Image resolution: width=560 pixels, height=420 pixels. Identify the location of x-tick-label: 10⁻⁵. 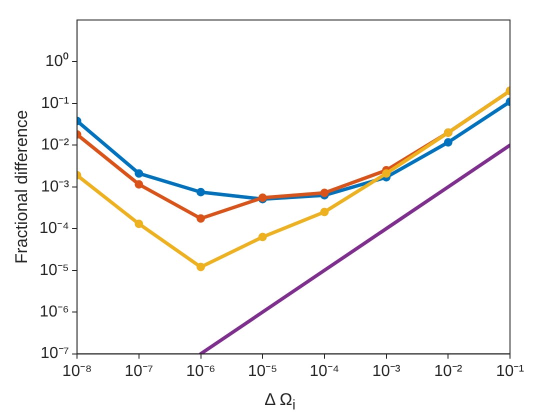
(263, 371).